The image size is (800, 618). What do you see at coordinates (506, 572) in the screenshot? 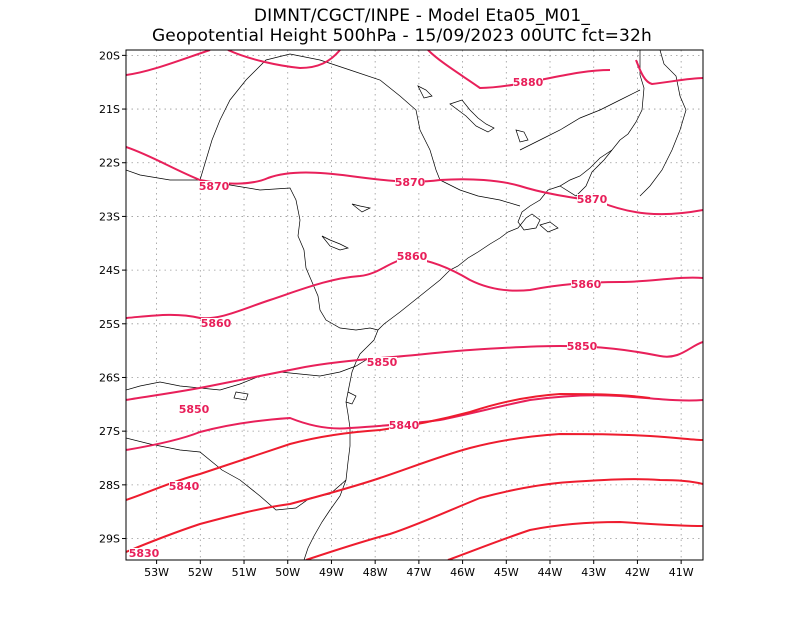
I see `x-tick-label: 45W` at bounding box center [506, 572].